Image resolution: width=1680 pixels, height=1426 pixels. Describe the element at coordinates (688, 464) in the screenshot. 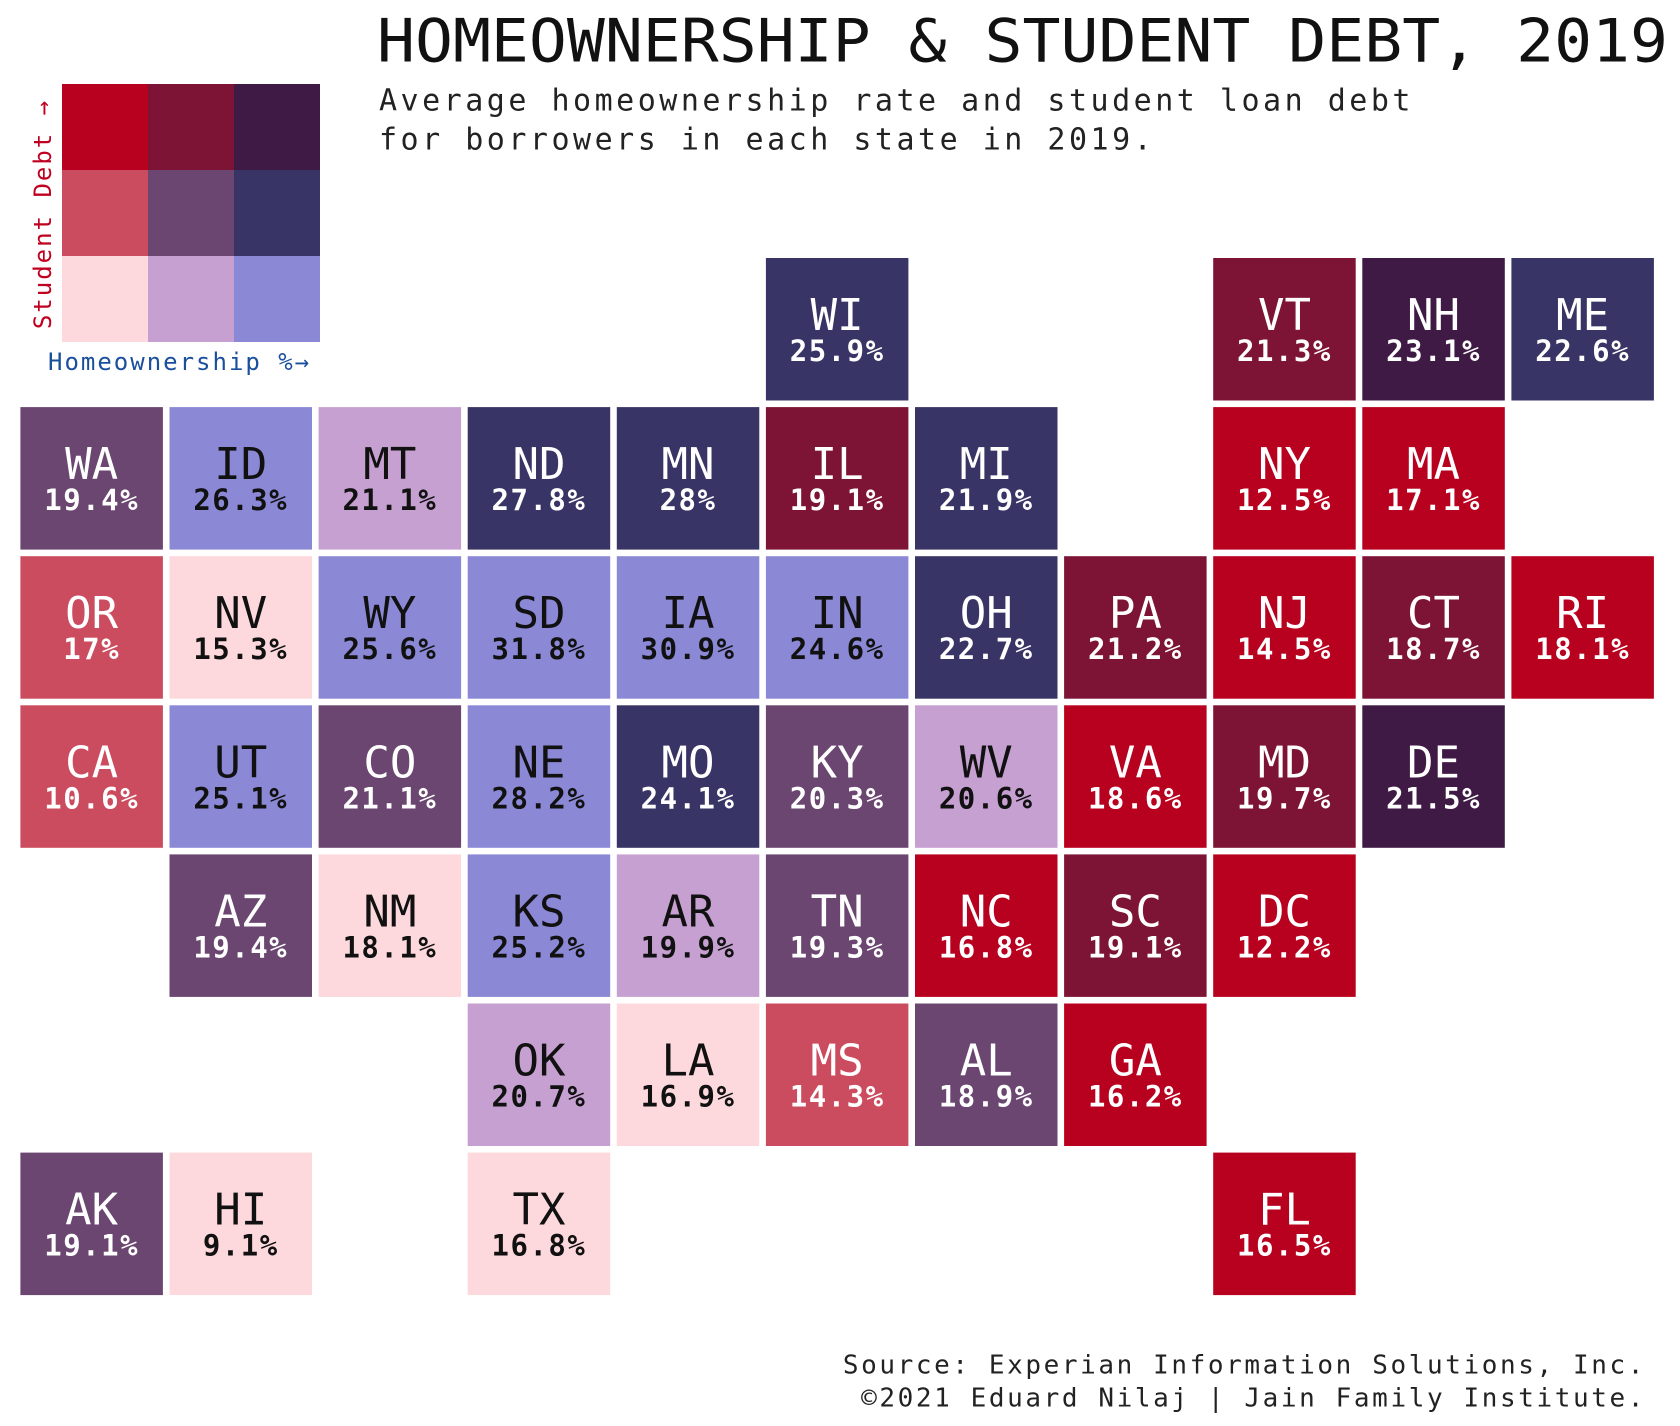

I see `state-label: MN` at that location.